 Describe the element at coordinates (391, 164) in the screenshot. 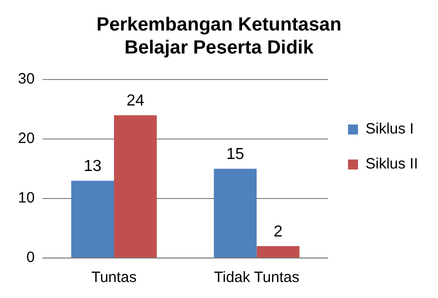

I see `legend-label: Siklus II` at that location.